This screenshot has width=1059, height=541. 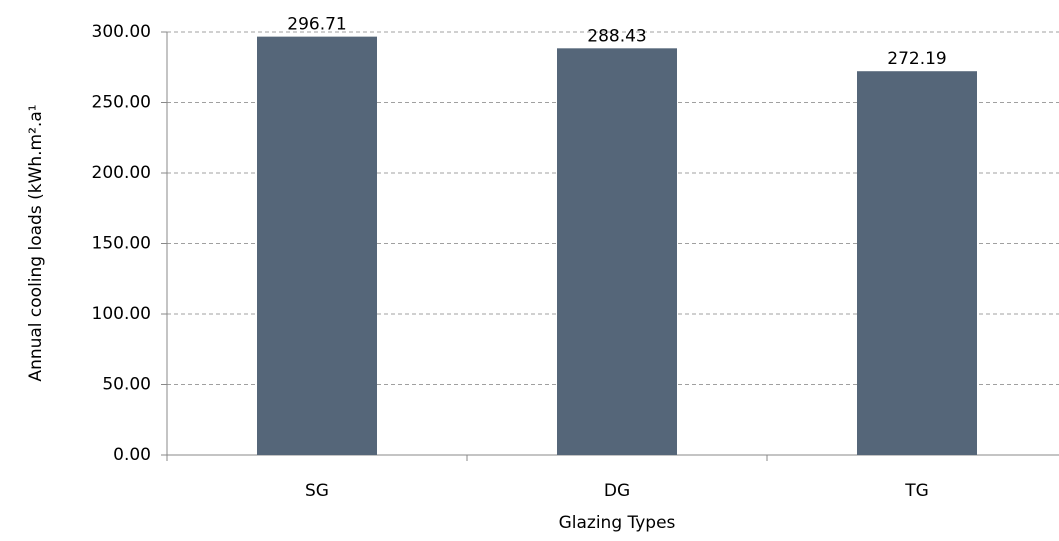 I want to click on y-tick-label: 100.00, so click(x=121, y=314).